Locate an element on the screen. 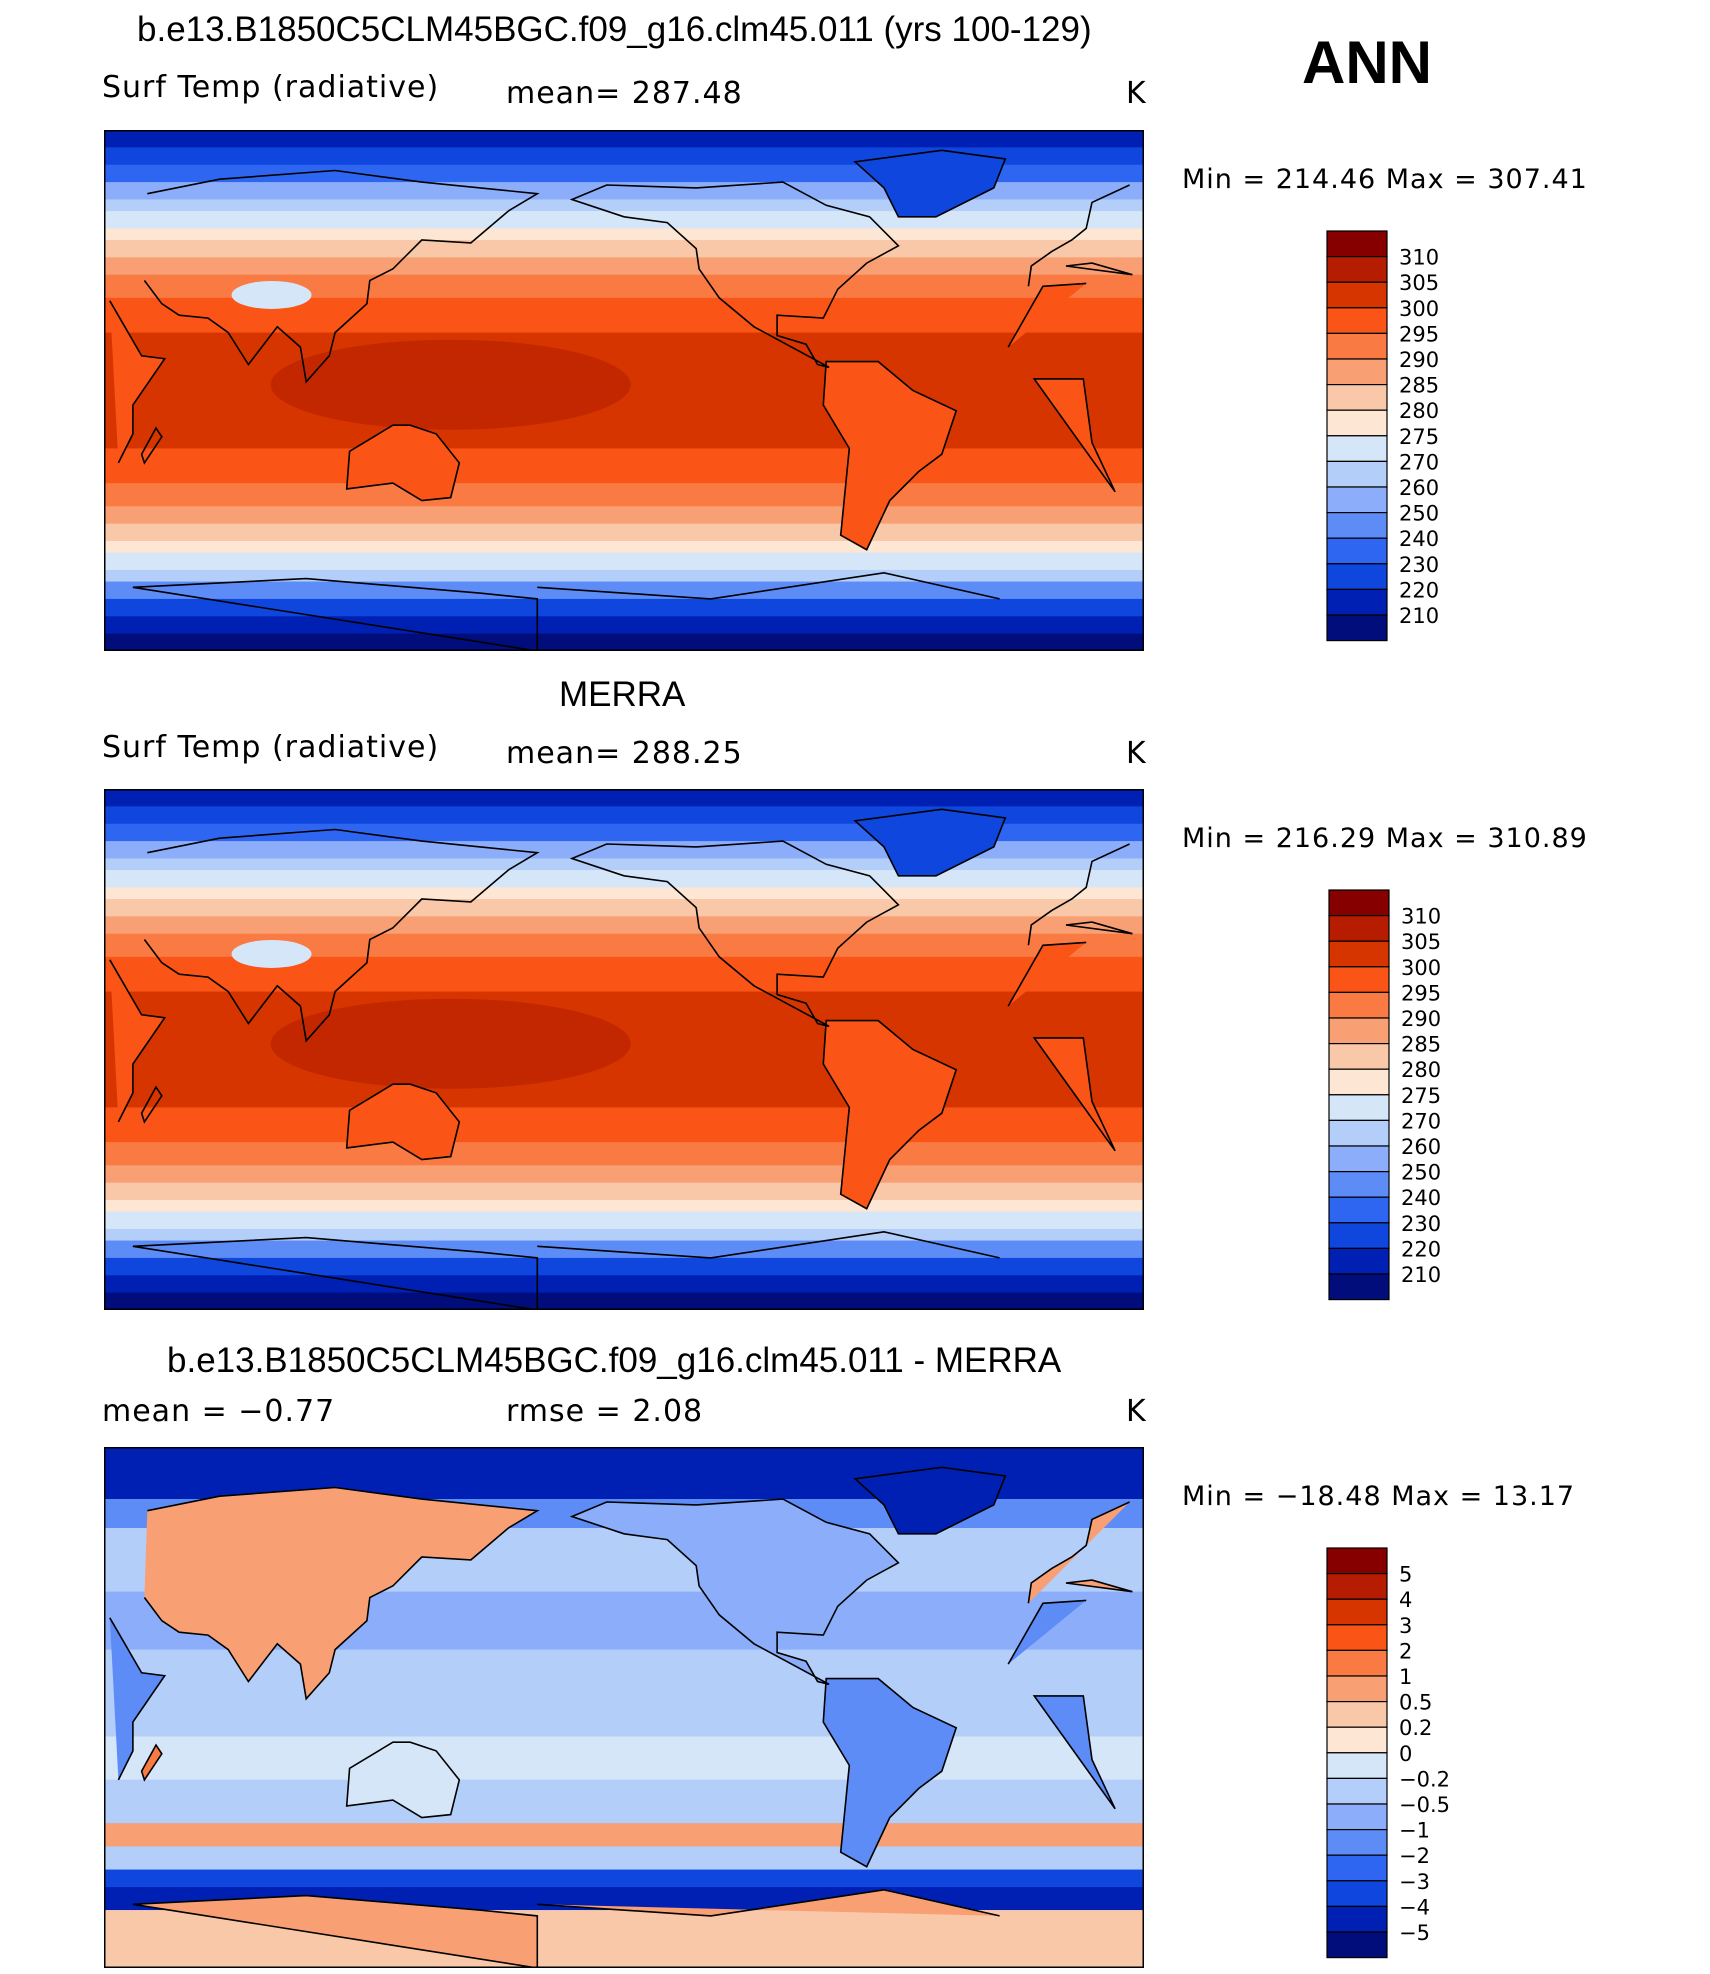  warm-pool is located at coordinates (450, 1043).